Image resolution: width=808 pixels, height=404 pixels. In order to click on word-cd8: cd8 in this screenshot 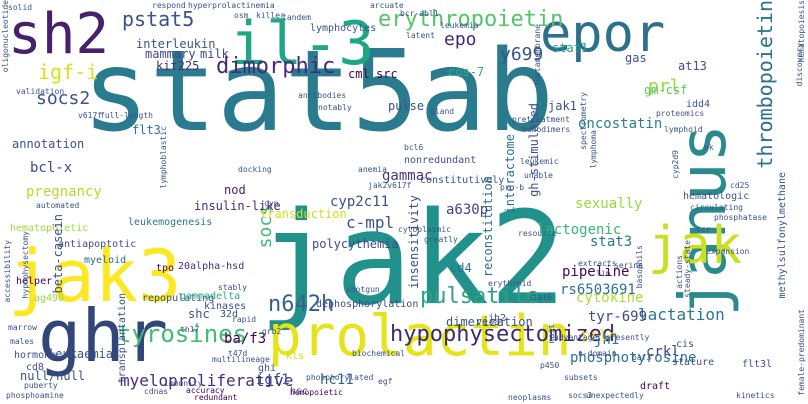, I will do `click(35, 367)`.